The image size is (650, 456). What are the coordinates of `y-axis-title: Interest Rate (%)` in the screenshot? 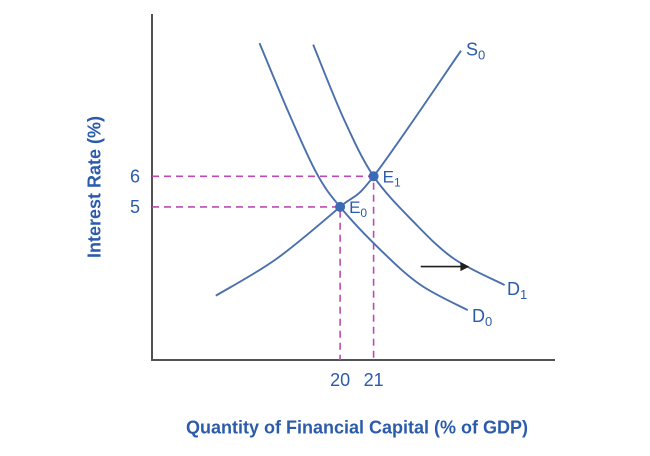 It's located at (94, 187).